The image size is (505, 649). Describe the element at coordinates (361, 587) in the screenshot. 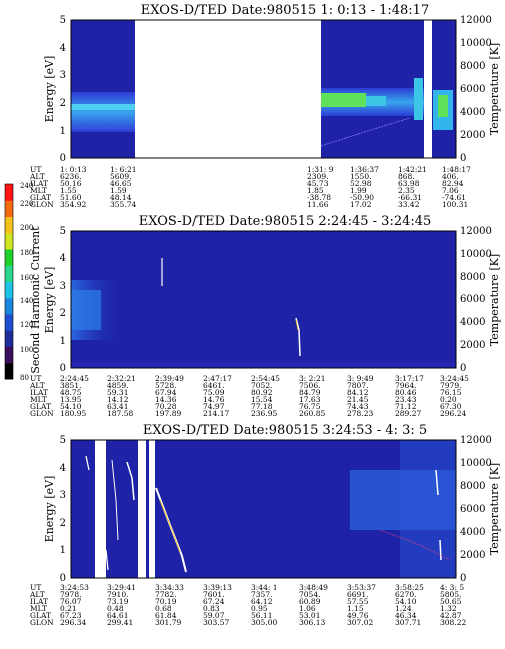

I see `cell: 3:53:37` at that location.